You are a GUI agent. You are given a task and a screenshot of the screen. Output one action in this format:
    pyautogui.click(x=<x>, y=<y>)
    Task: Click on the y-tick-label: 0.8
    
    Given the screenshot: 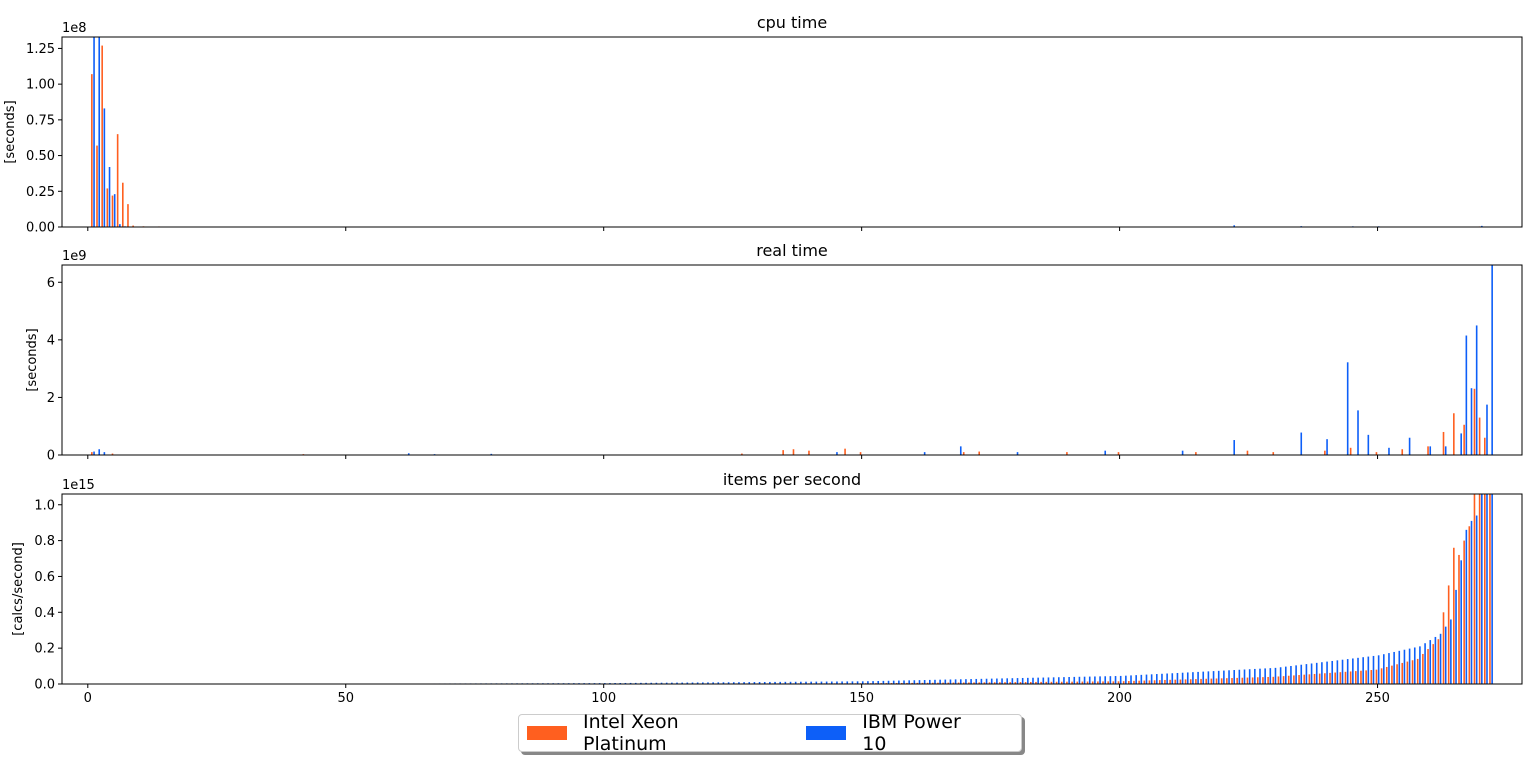 What is the action you would take?
    pyautogui.click(x=44, y=541)
    